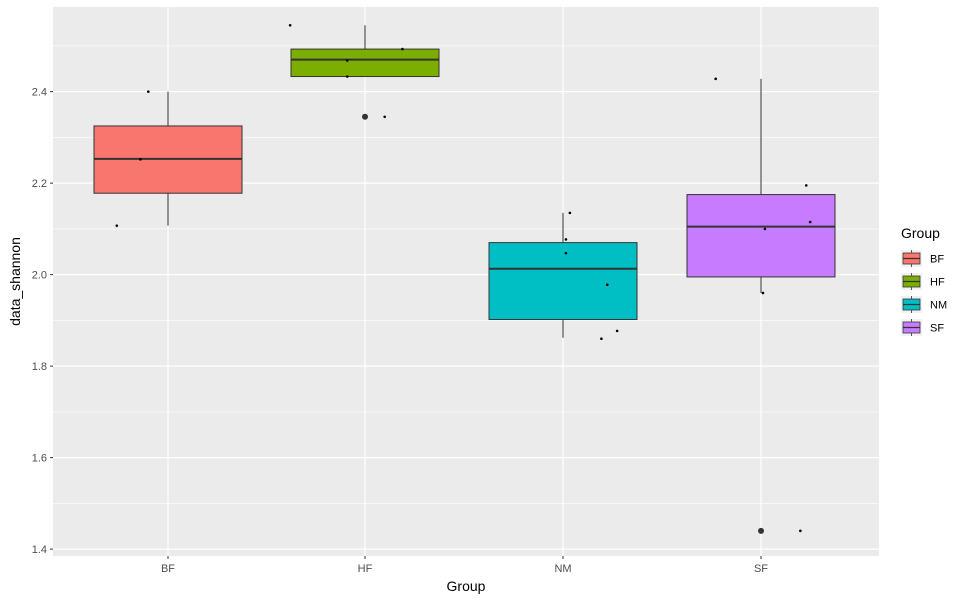 This screenshot has height=601, width=964. I want to click on legend-key-nm, so click(911, 304).